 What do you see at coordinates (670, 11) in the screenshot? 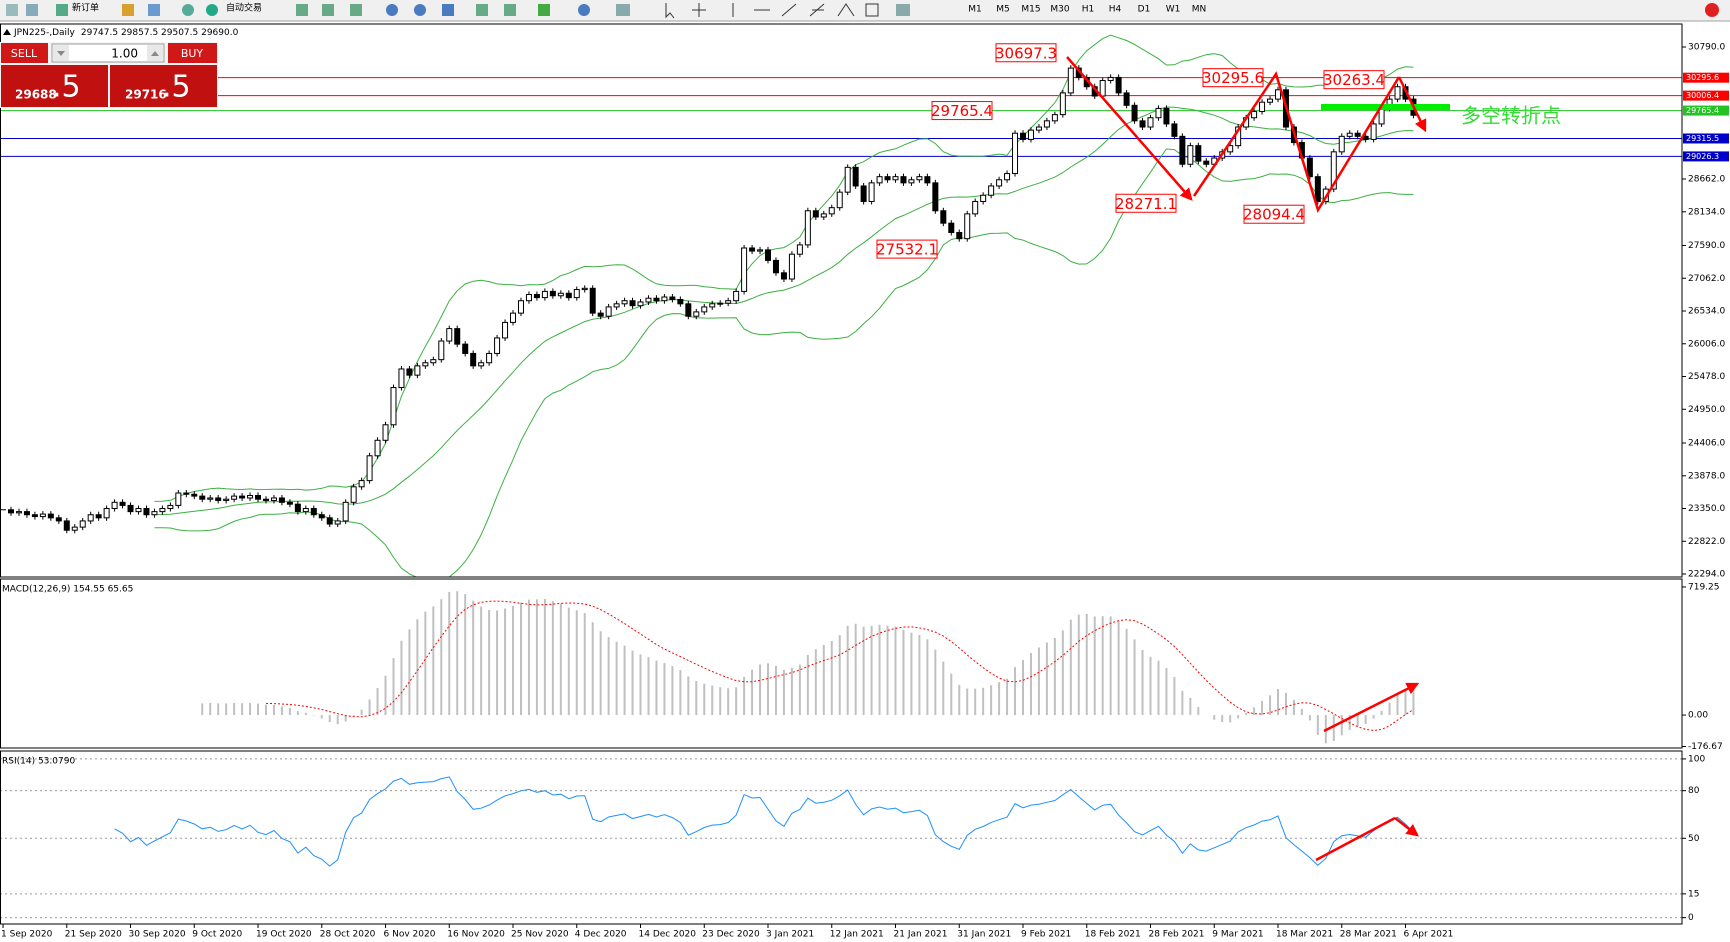
I see `icon-cursor` at bounding box center [670, 11].